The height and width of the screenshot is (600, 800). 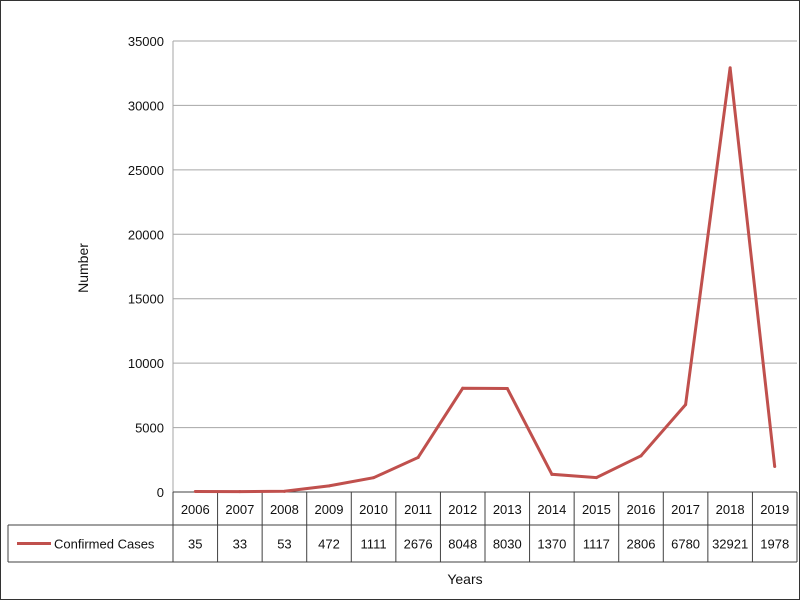 What do you see at coordinates (329, 509) in the screenshot?
I see `x-category-label: 2009` at bounding box center [329, 509].